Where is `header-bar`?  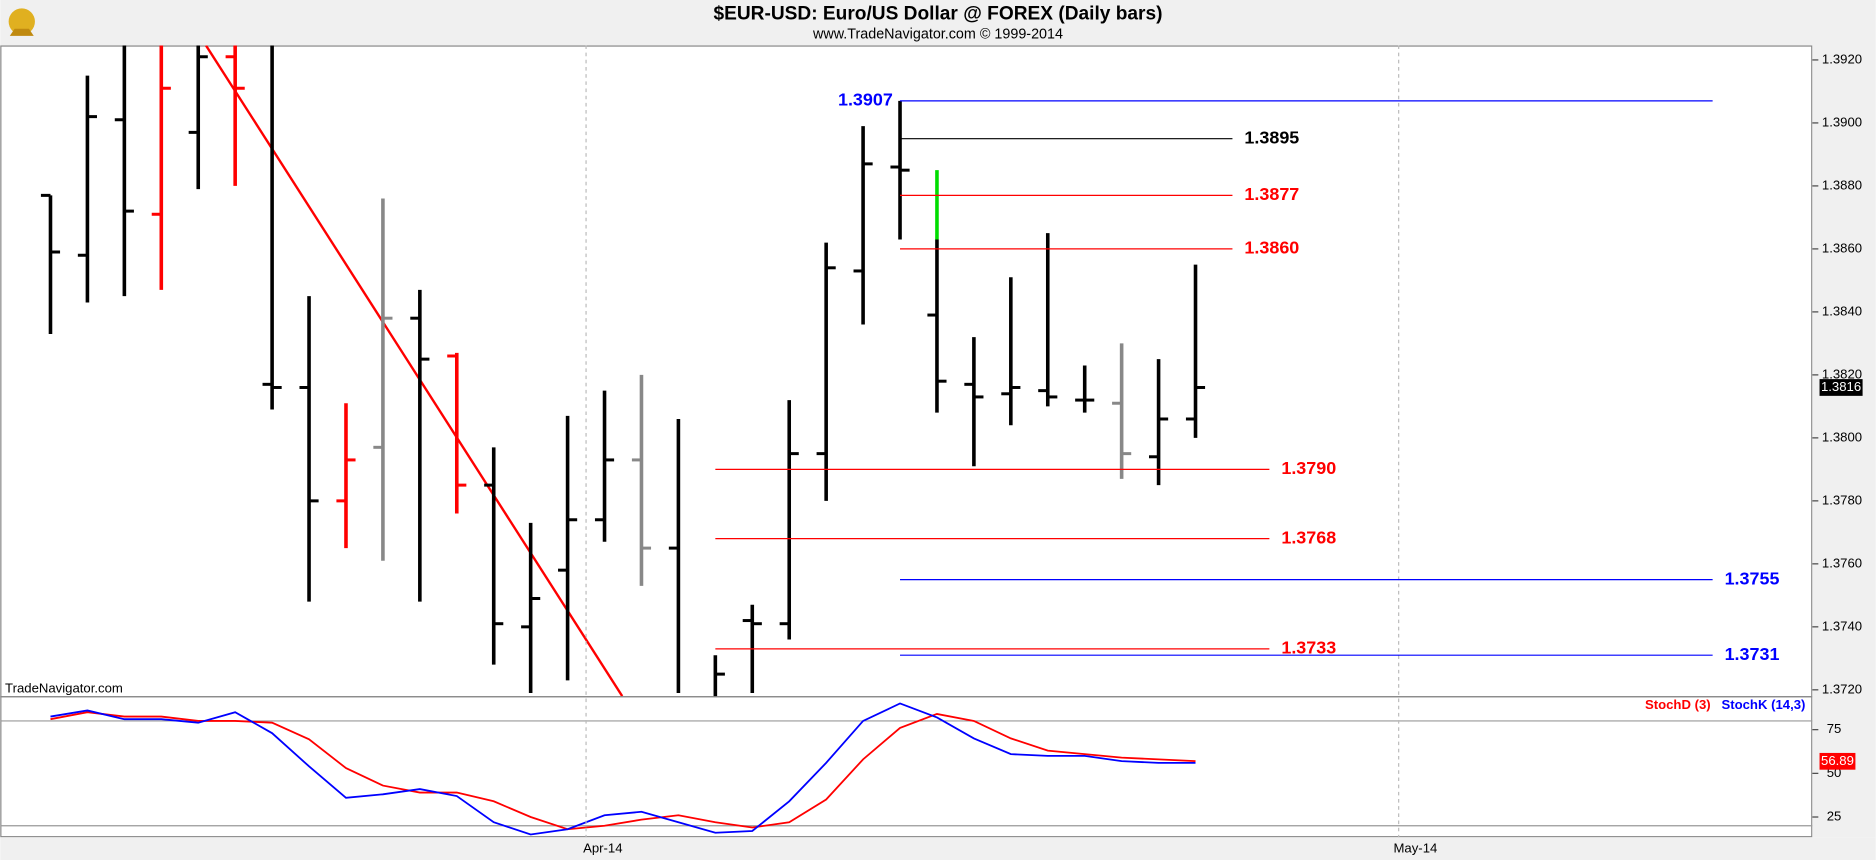
header-bar is located at coordinates (938, 23).